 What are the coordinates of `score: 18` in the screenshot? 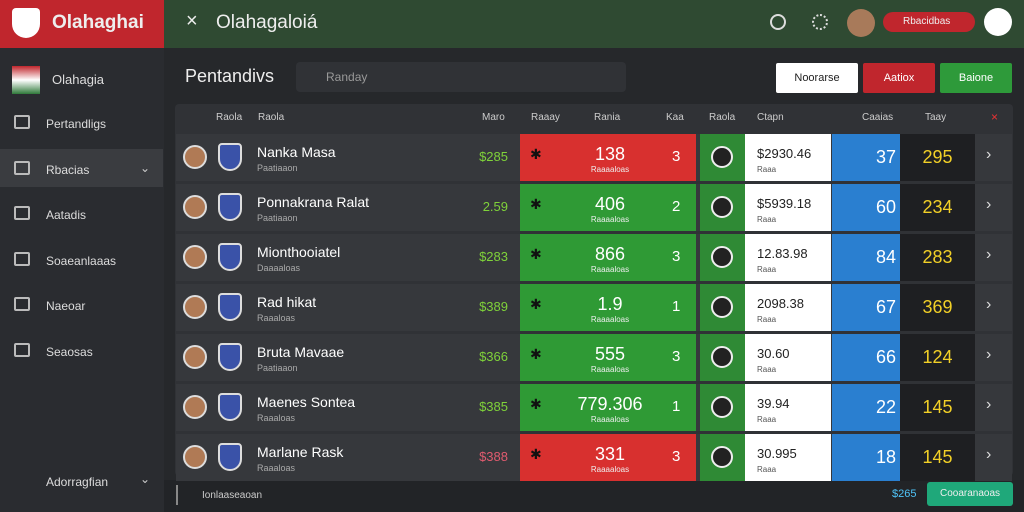 It's located at (885, 457).